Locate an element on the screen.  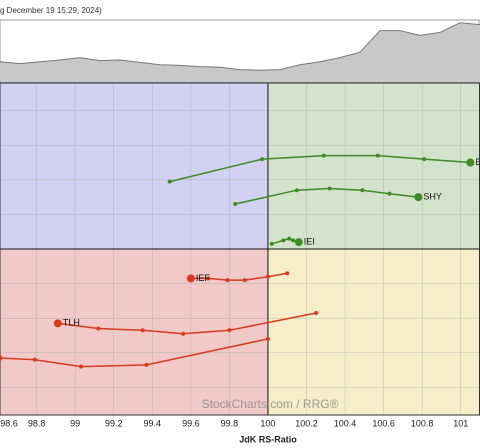
x-tick-label: 100.8 is located at coordinates (422, 423).